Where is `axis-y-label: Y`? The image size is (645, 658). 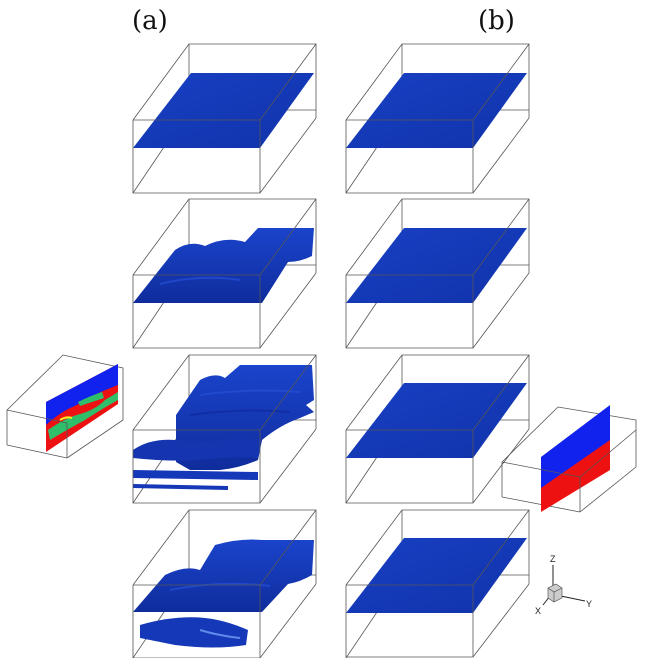
axis-y-label: Y is located at coordinates (589, 604).